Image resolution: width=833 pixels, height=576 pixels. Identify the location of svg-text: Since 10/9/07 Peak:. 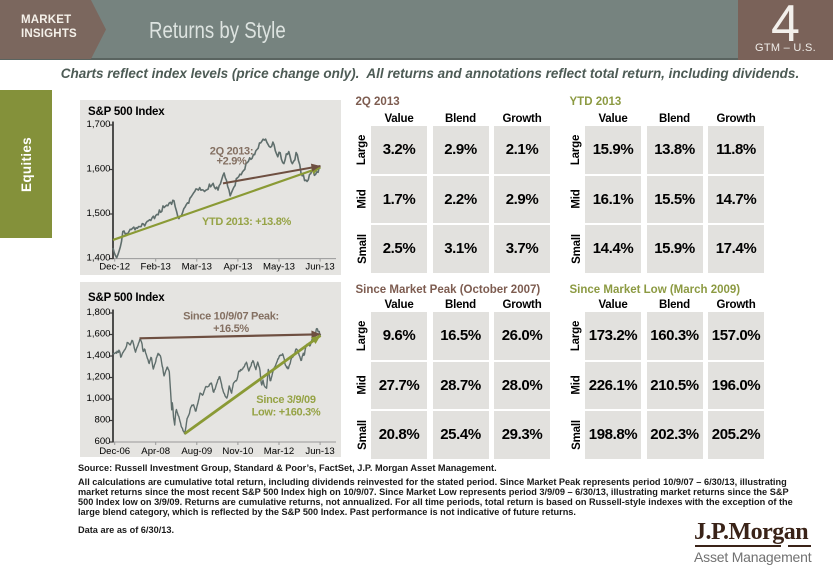
(231, 316).